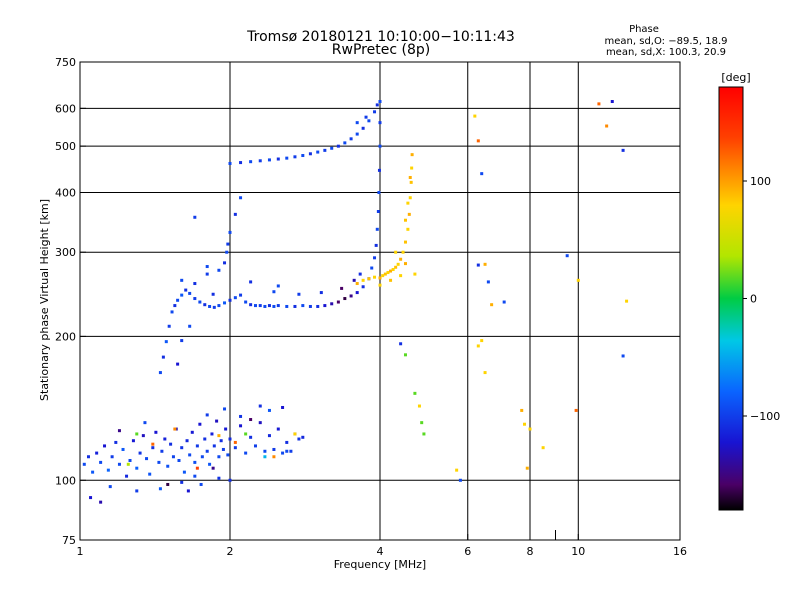 This screenshot has width=800, height=605. Describe the element at coordinates (753, 299) in the screenshot. I see `colorbar-tick-label: 0` at that location.